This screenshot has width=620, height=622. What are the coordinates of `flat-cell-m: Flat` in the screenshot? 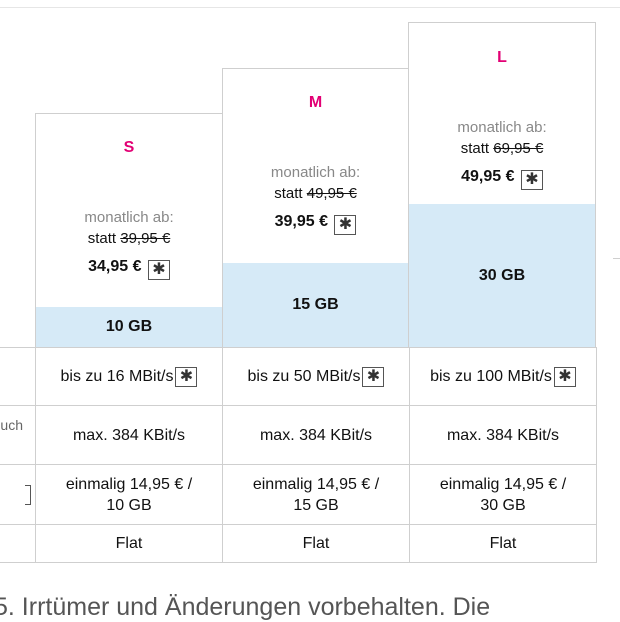 It's located at (316, 544).